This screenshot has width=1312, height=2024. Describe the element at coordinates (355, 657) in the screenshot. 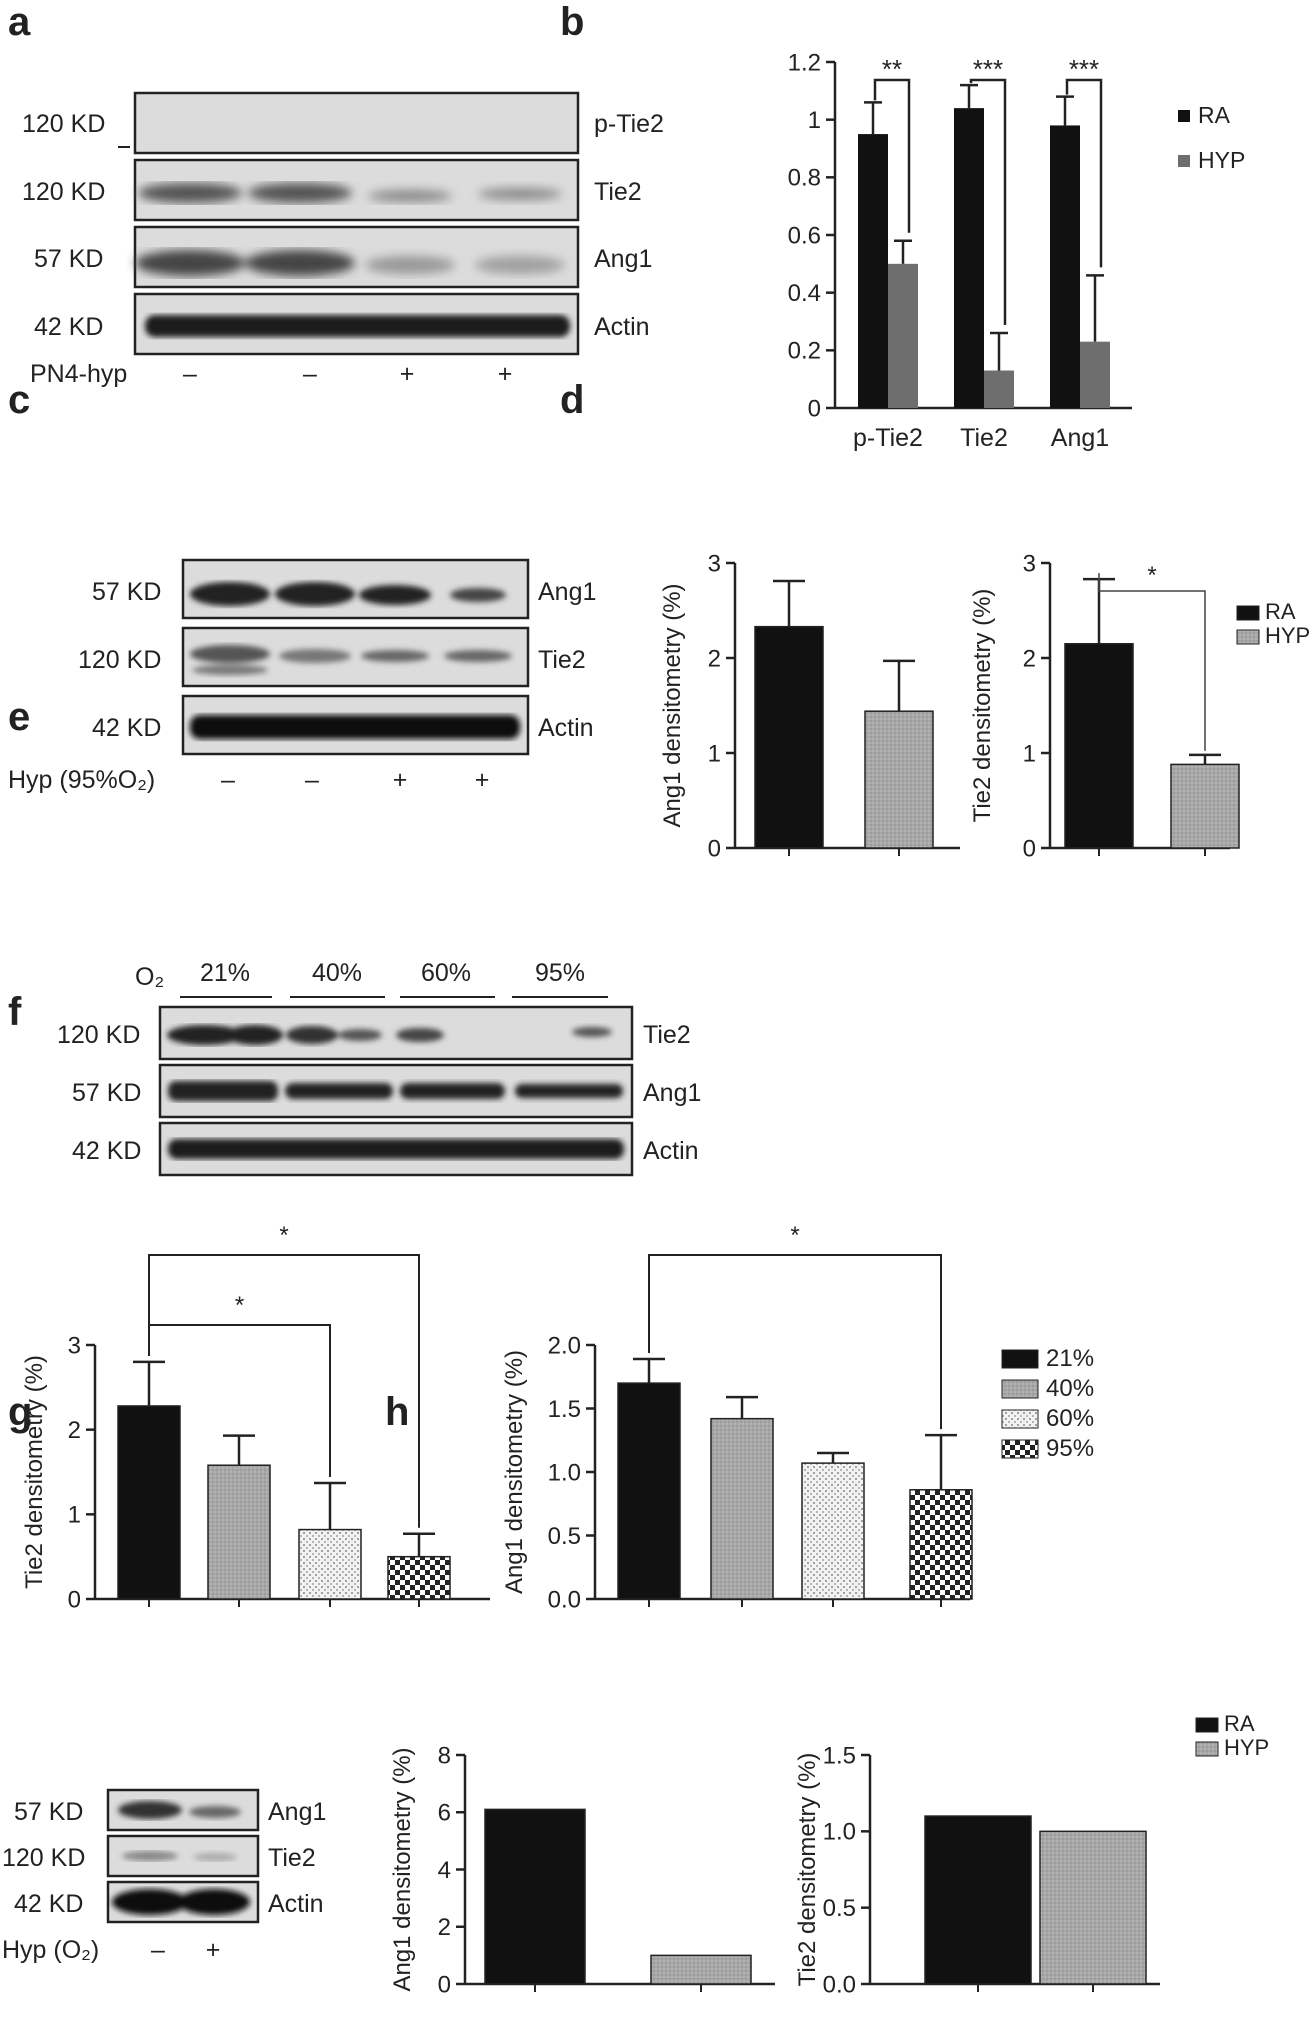

I see `blot-c-row-tie2` at that location.